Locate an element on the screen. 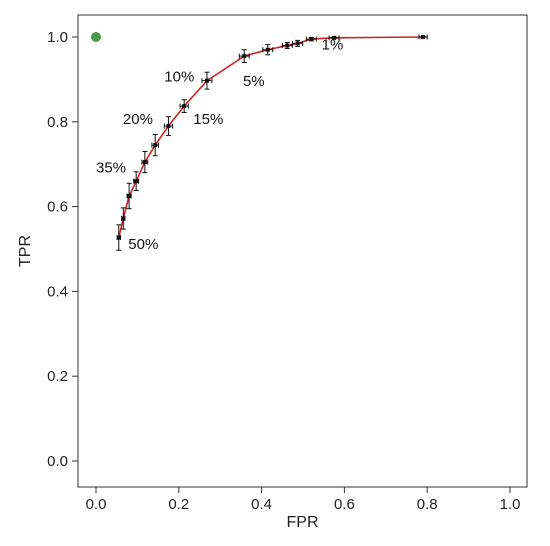  threshold-annotation: 1% is located at coordinates (333, 45).